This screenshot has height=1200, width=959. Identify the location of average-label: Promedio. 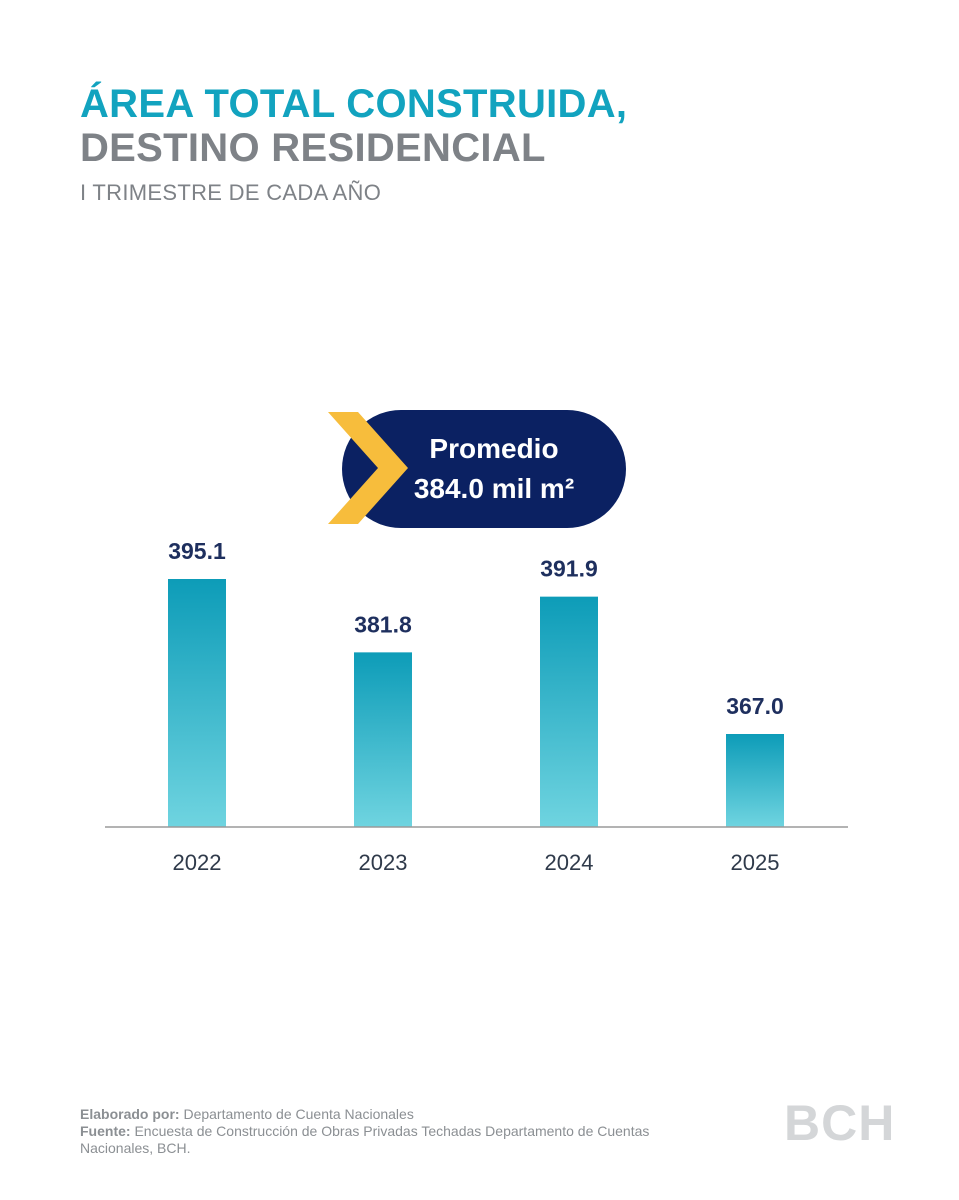
(494, 448).